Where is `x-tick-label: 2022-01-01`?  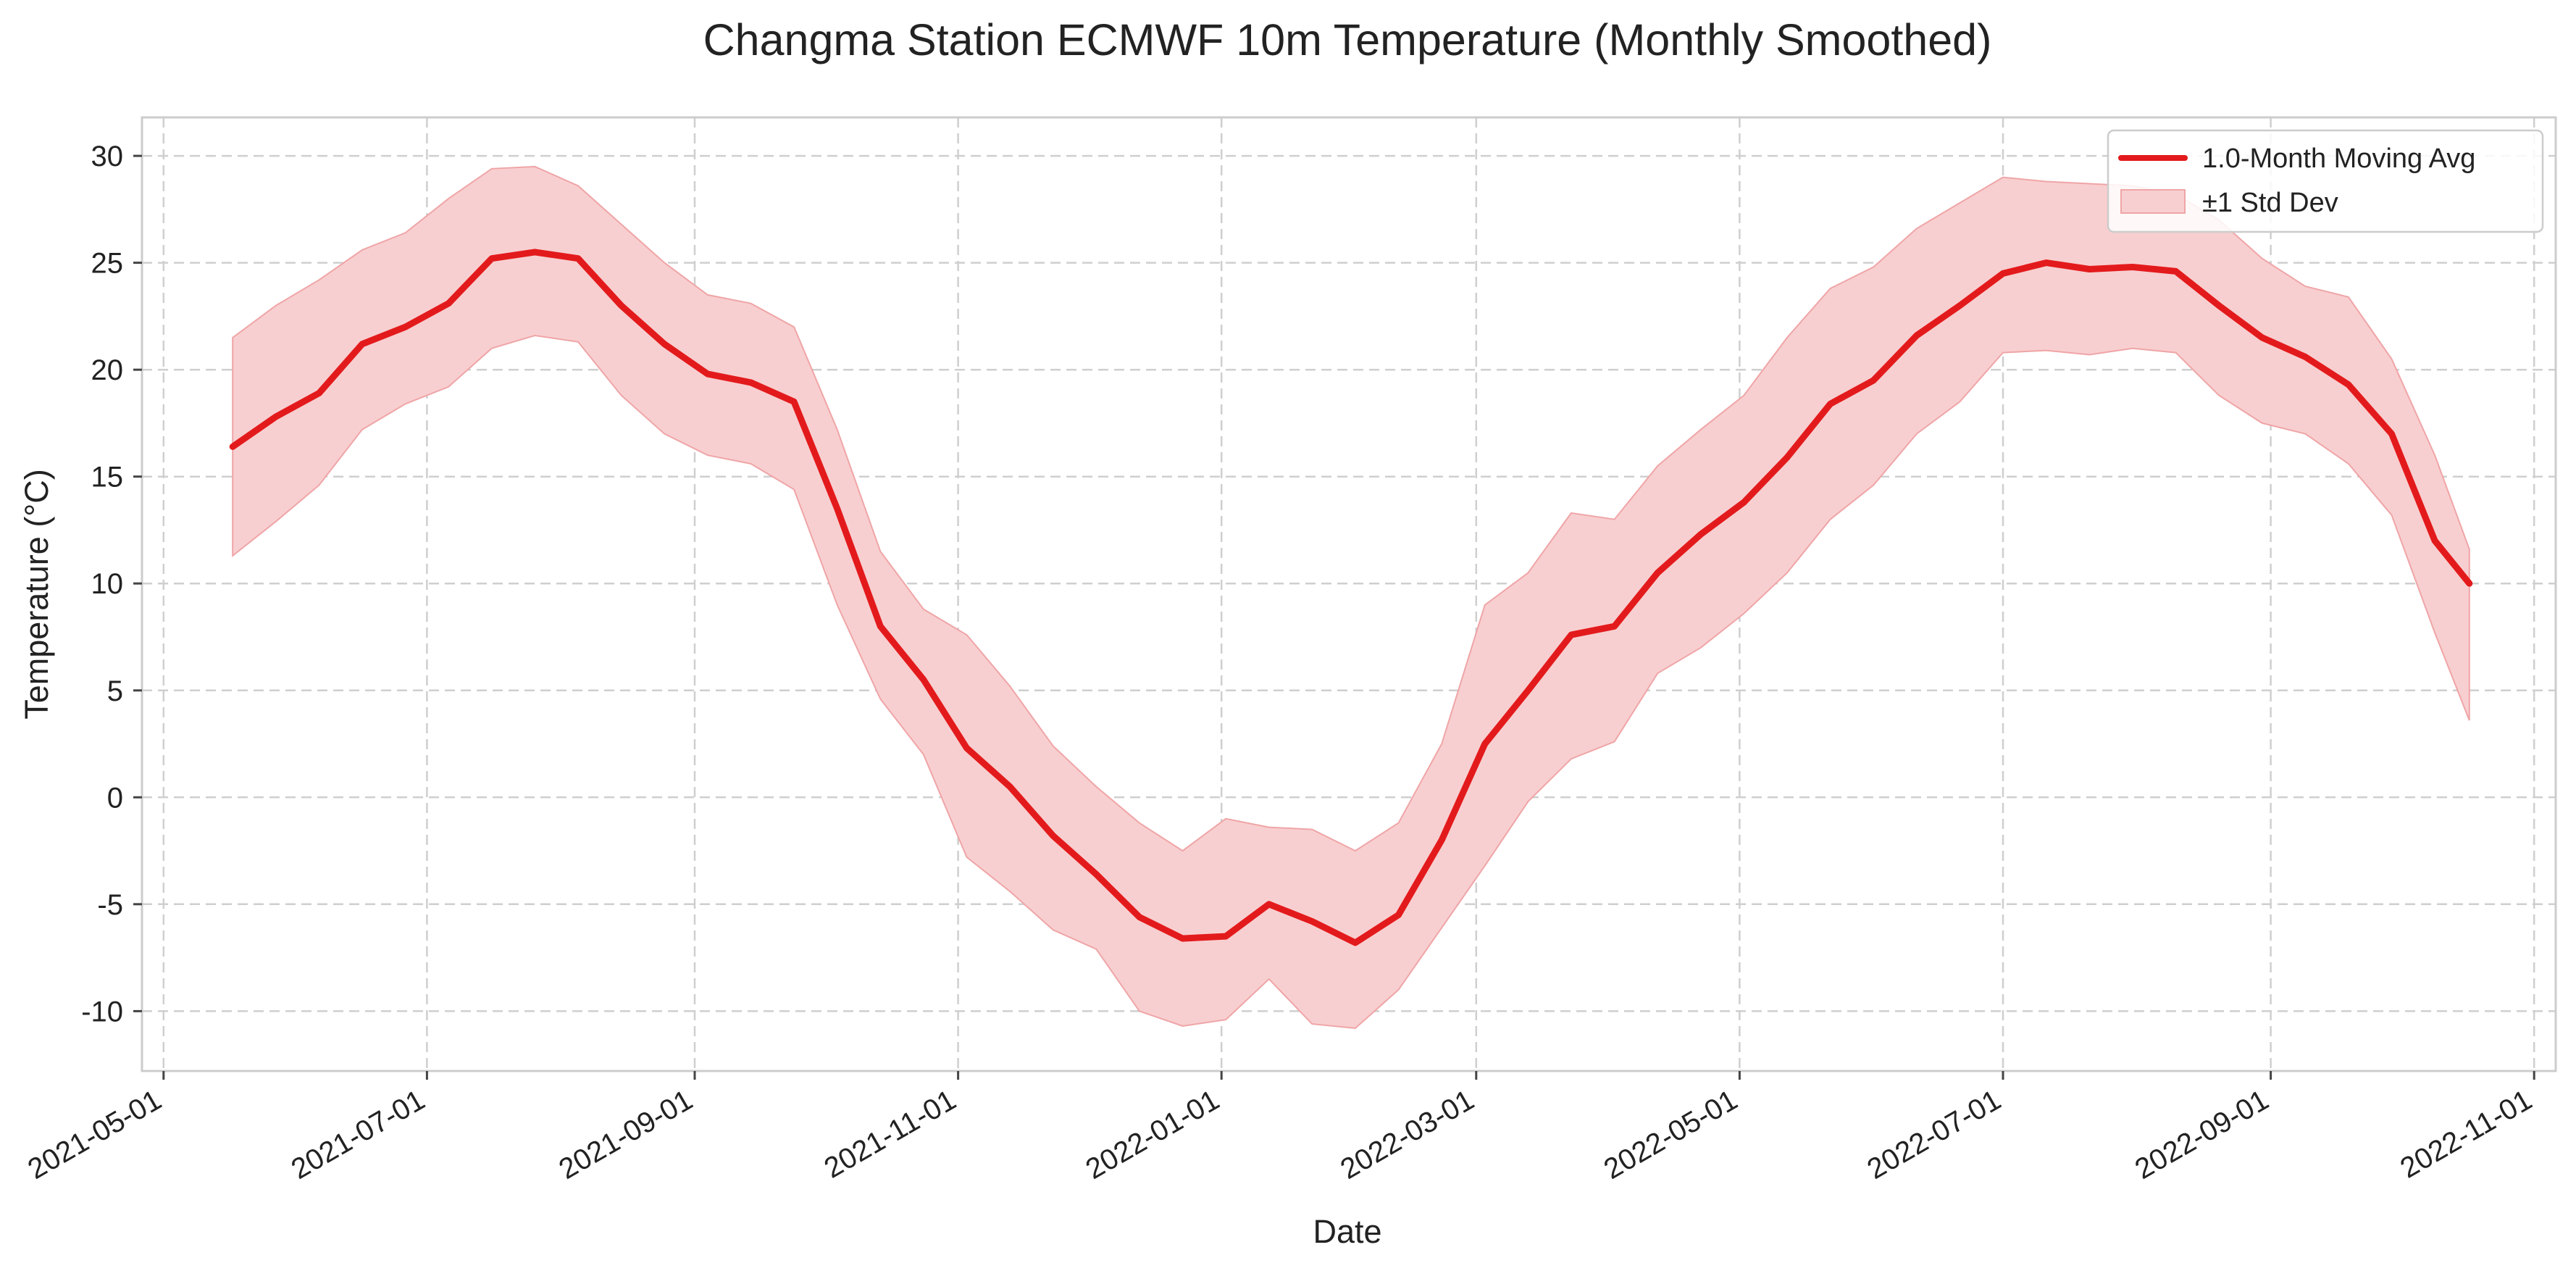 x-tick-label: 2022-01-01 is located at coordinates (1153, 1134).